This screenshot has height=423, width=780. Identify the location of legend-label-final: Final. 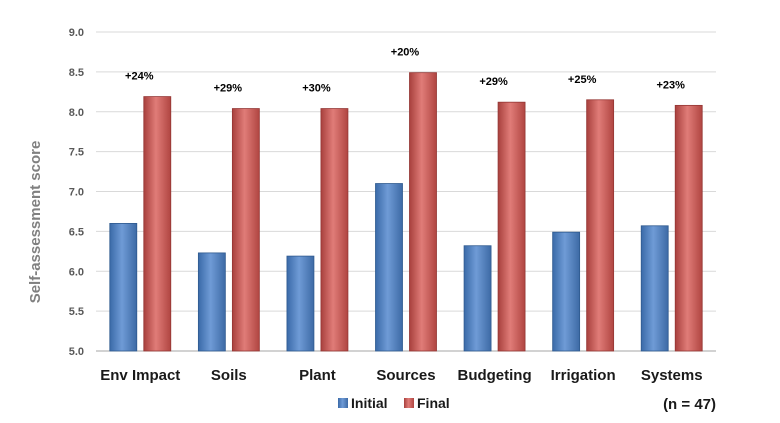
(433, 403).